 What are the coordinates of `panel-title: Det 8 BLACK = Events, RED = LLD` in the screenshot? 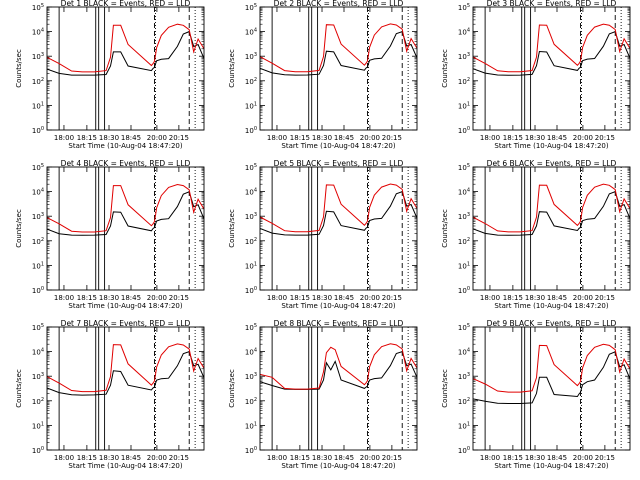 It's located at (339, 323).